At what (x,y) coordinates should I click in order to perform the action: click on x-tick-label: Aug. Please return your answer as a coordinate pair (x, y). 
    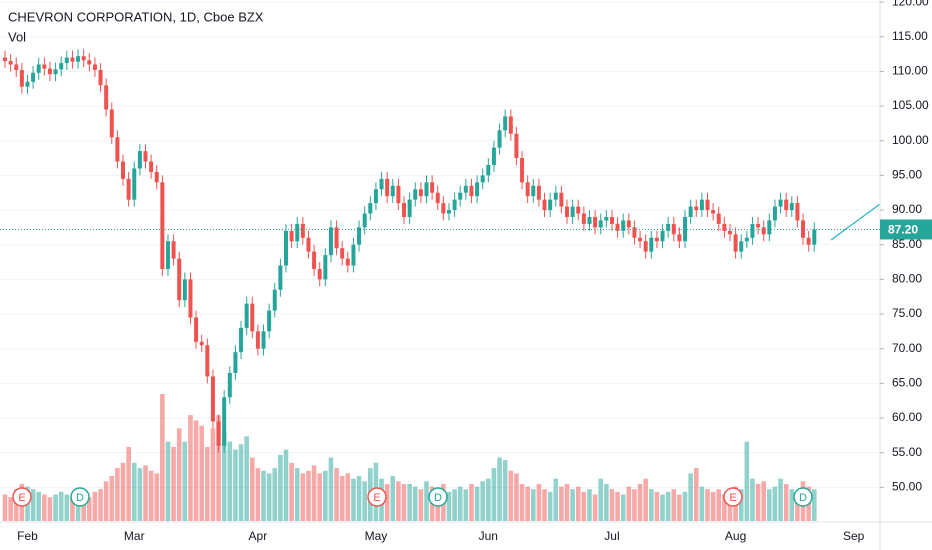
    Looking at the image, I should click on (735, 536).